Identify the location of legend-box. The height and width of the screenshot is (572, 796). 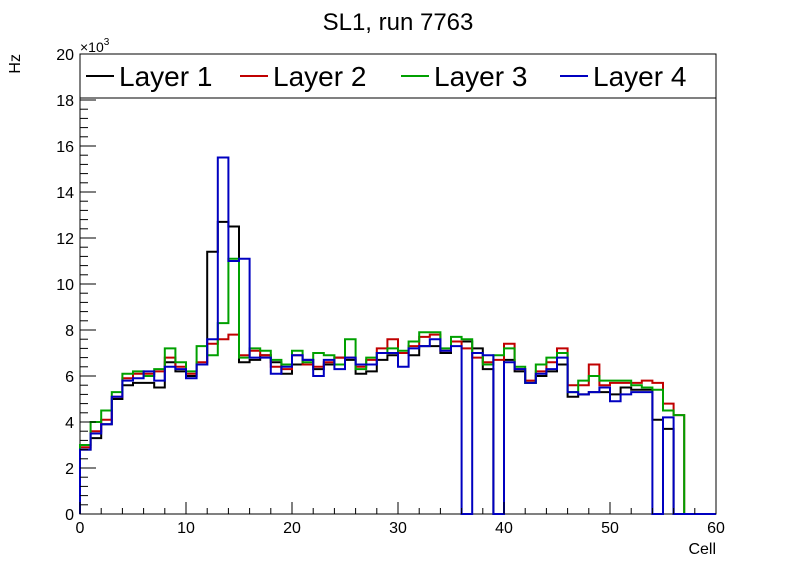
(398, 76).